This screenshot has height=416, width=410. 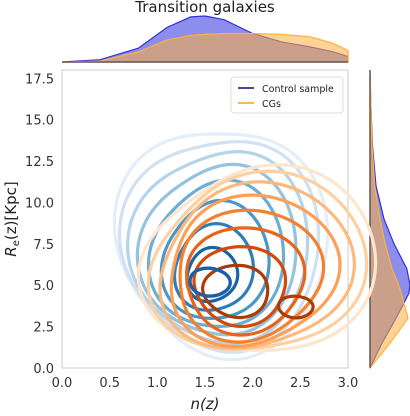 I want to click on right-marginal-area, so click(x=389, y=219).